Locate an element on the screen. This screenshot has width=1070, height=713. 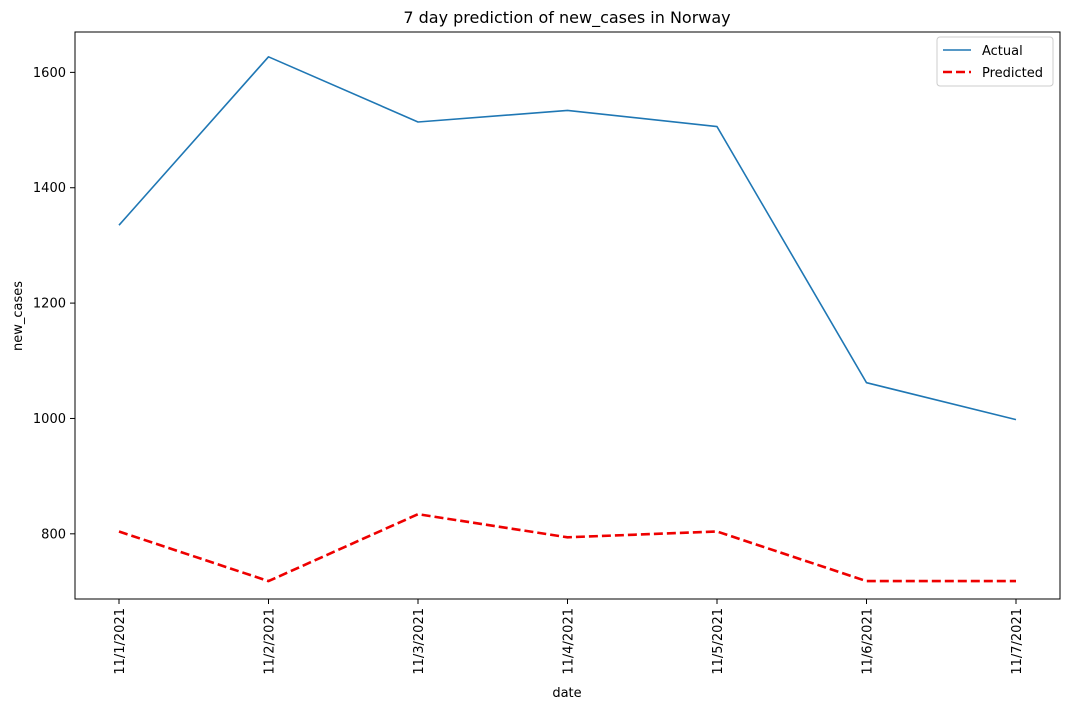
y-axis: 800 1000 1200 1400 1600 is located at coordinates (54, 304).